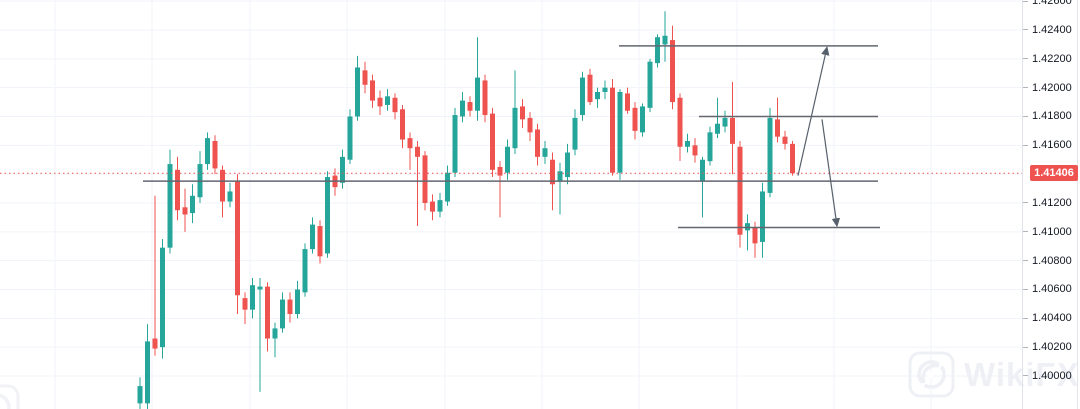 This screenshot has width=1080, height=409. Describe the element at coordinates (831, 173) in the screenshot. I see `trend-arrow-down` at that location.